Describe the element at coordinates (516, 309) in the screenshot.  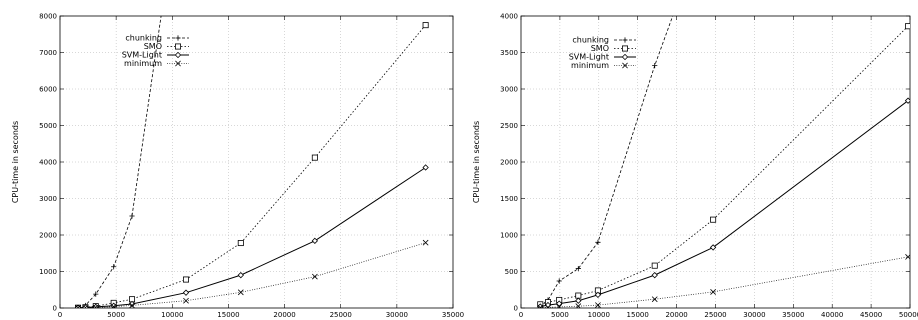
I see `y-tick-label: 0` at that location.